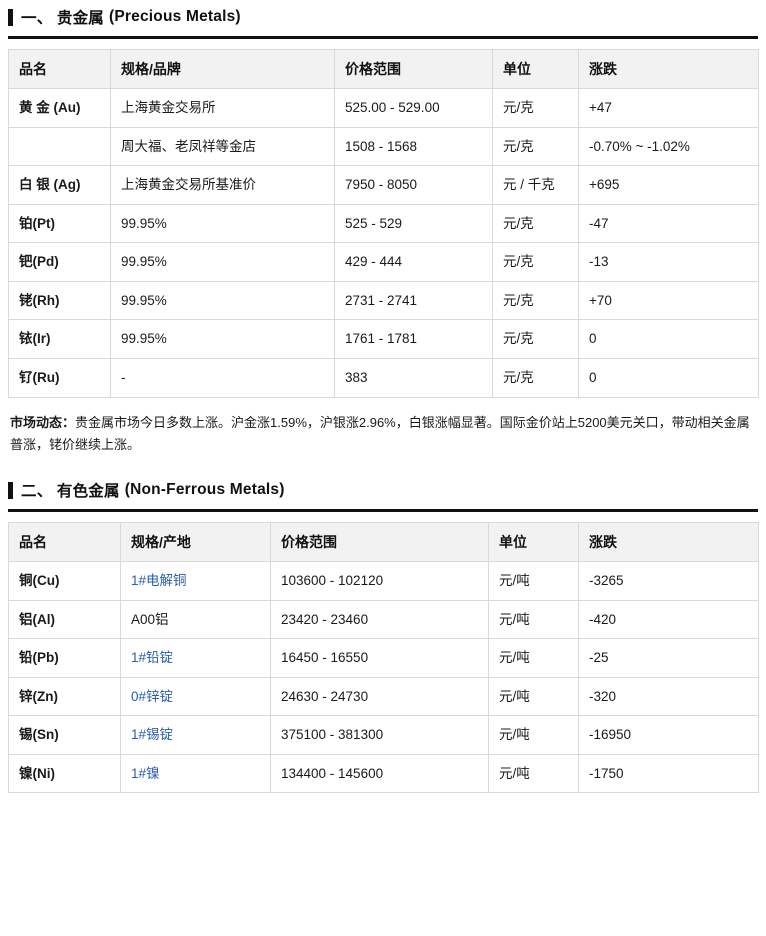 Image resolution: width=766 pixels, height=936 pixels. I want to click on cell-spec: A00铝, so click(195, 619).